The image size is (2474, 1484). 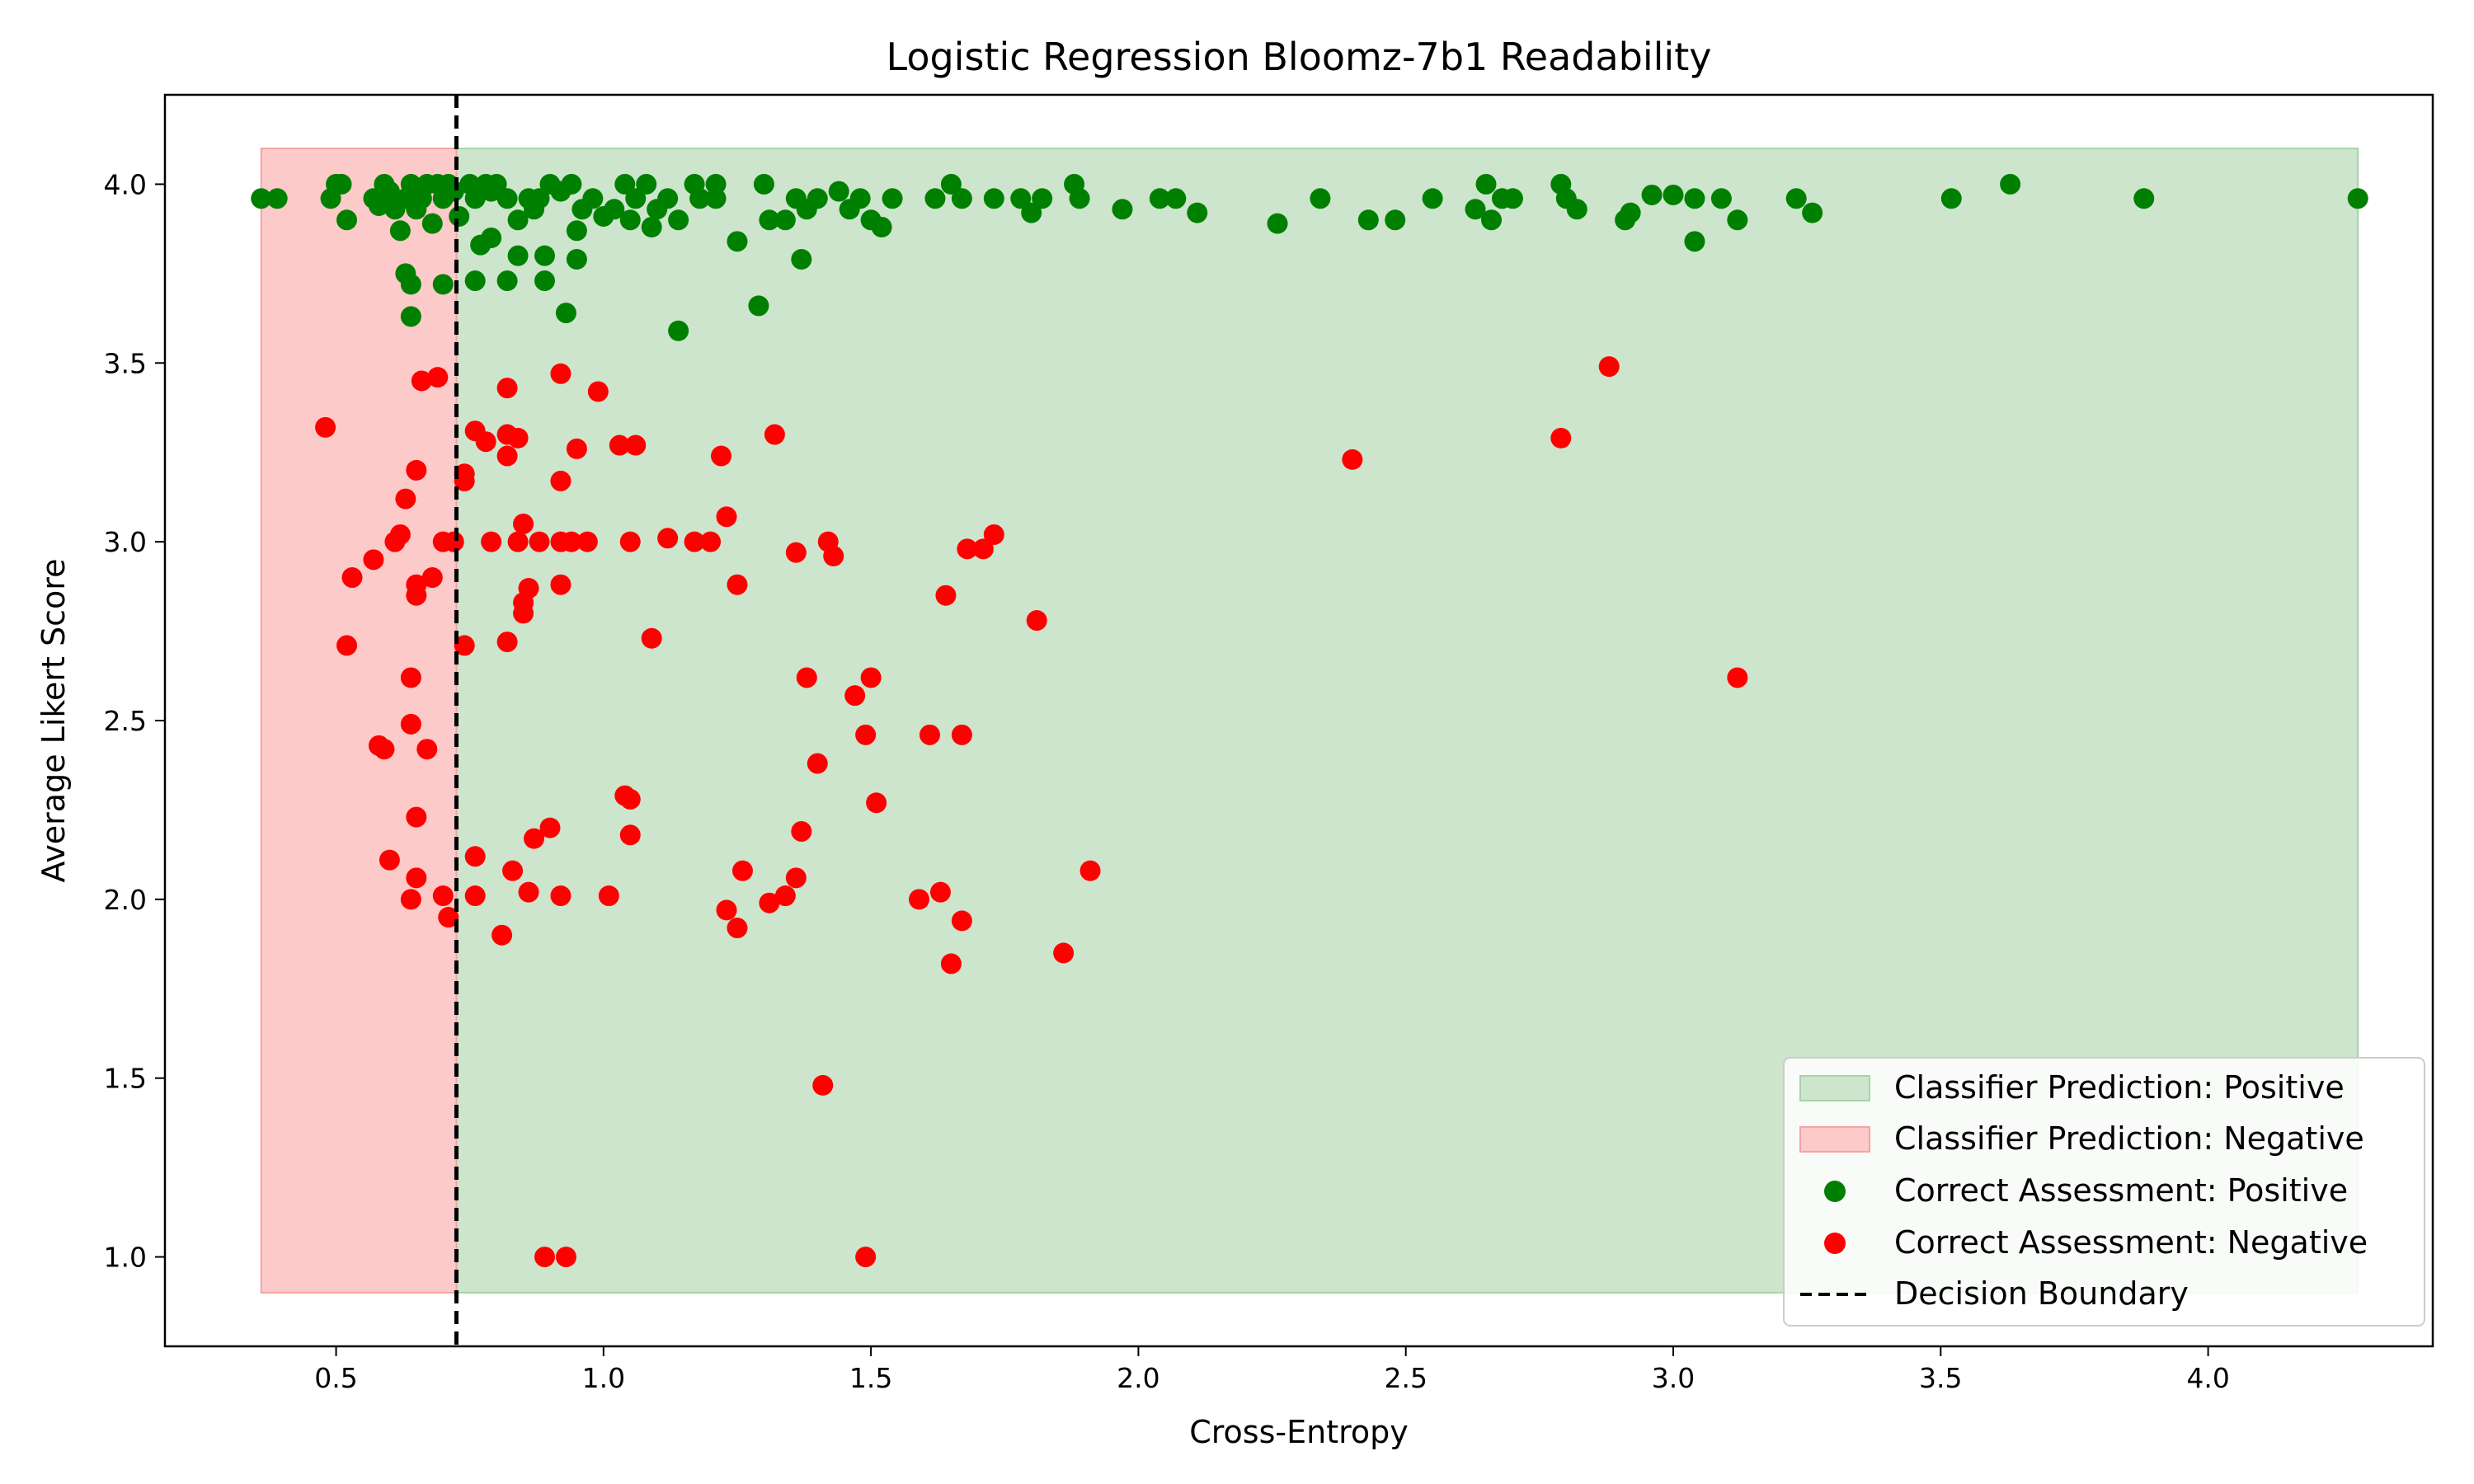 What do you see at coordinates (125, 1258) in the screenshot?
I see `y-tick-label: 1.0` at bounding box center [125, 1258].